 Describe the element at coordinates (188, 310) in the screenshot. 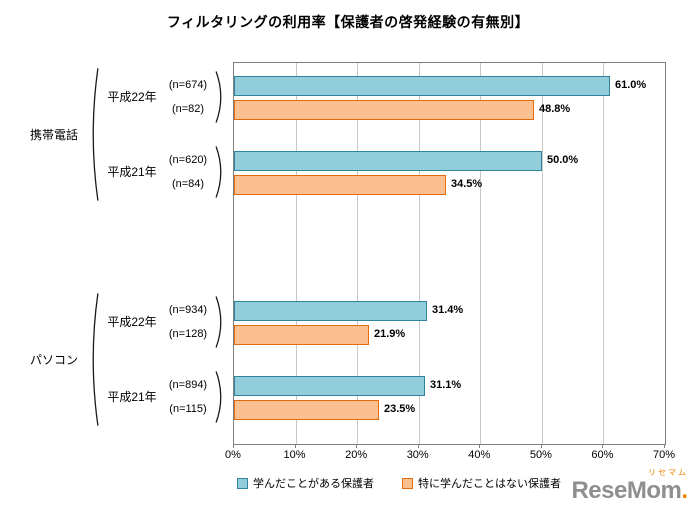

I see `n-label: (n=934)` at that location.